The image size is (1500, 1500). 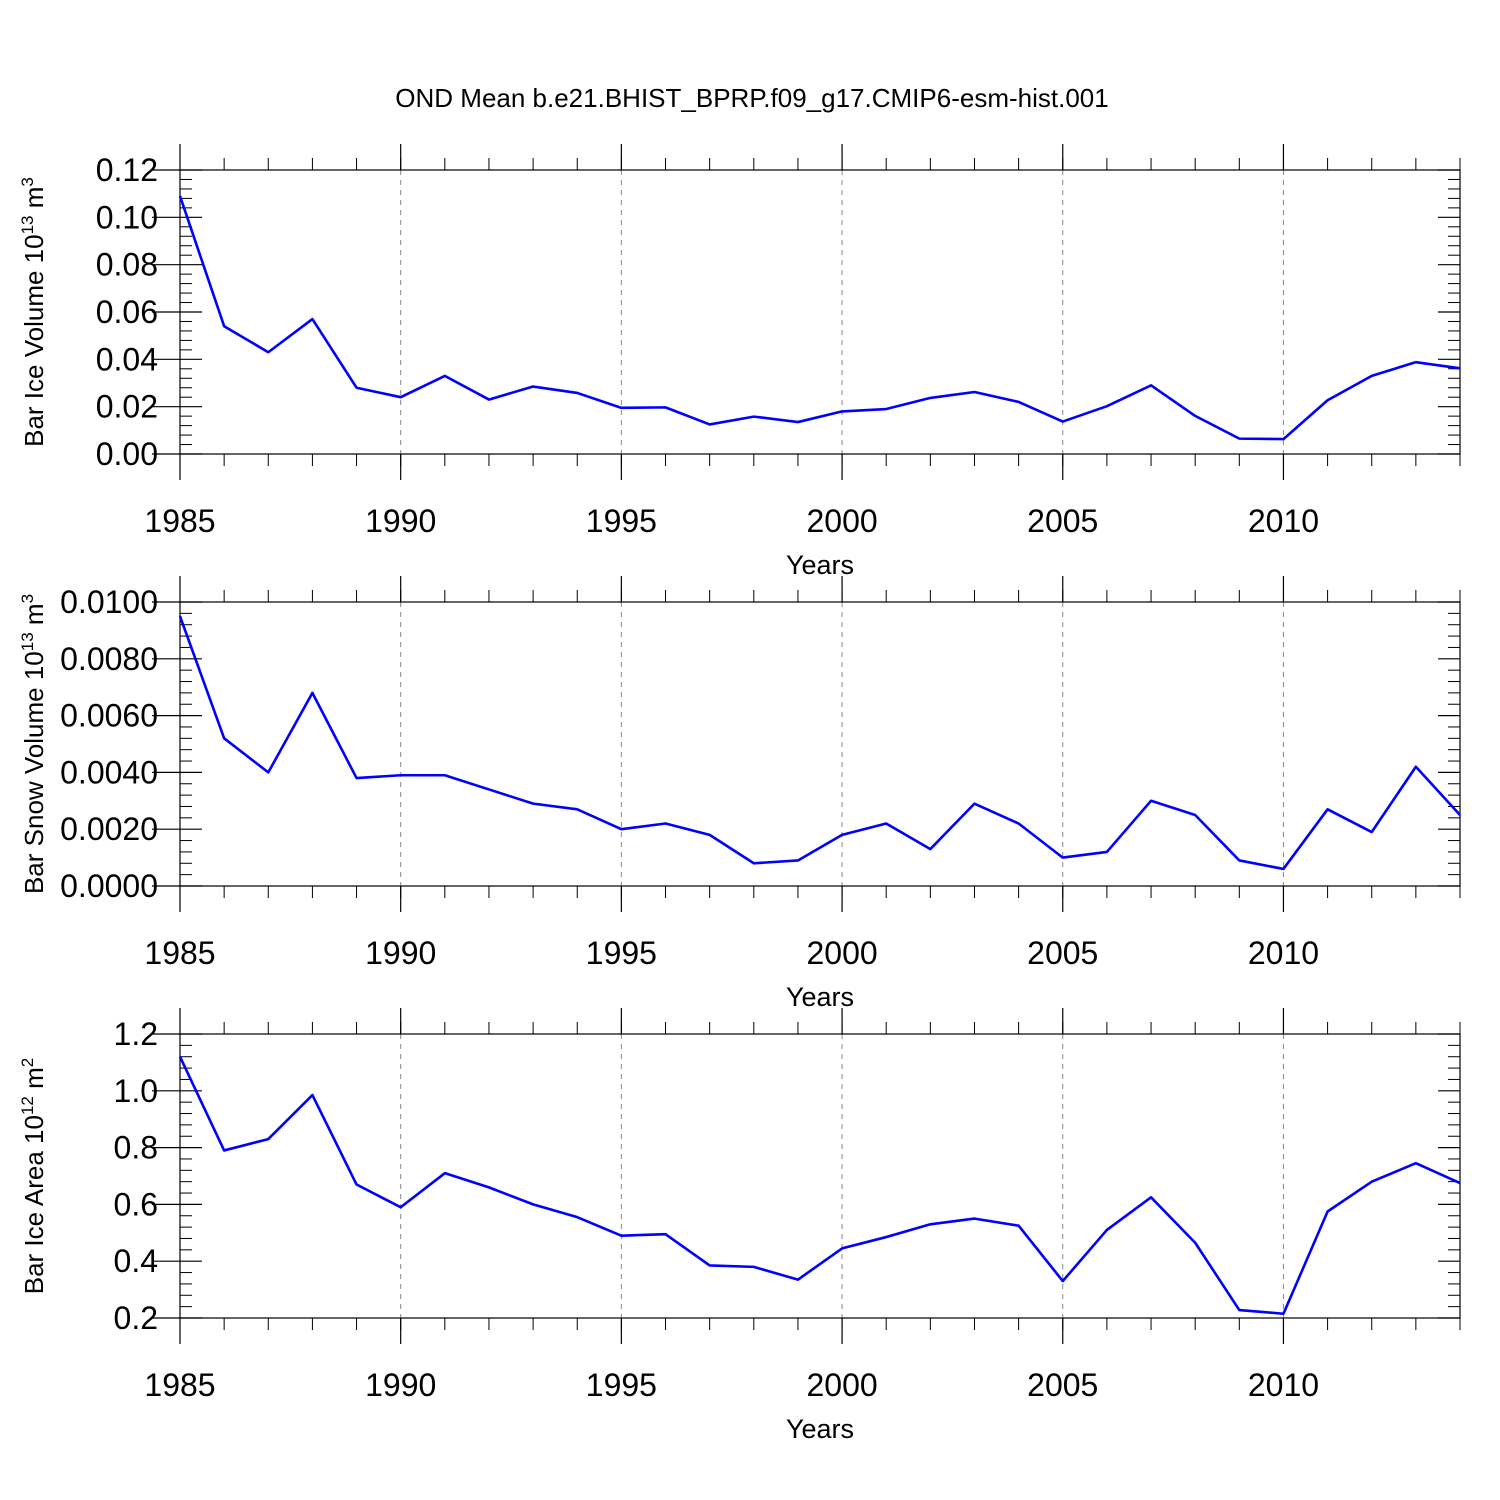 What do you see at coordinates (136, 1261) in the screenshot?
I see `y-tick-label: 0.4` at bounding box center [136, 1261].